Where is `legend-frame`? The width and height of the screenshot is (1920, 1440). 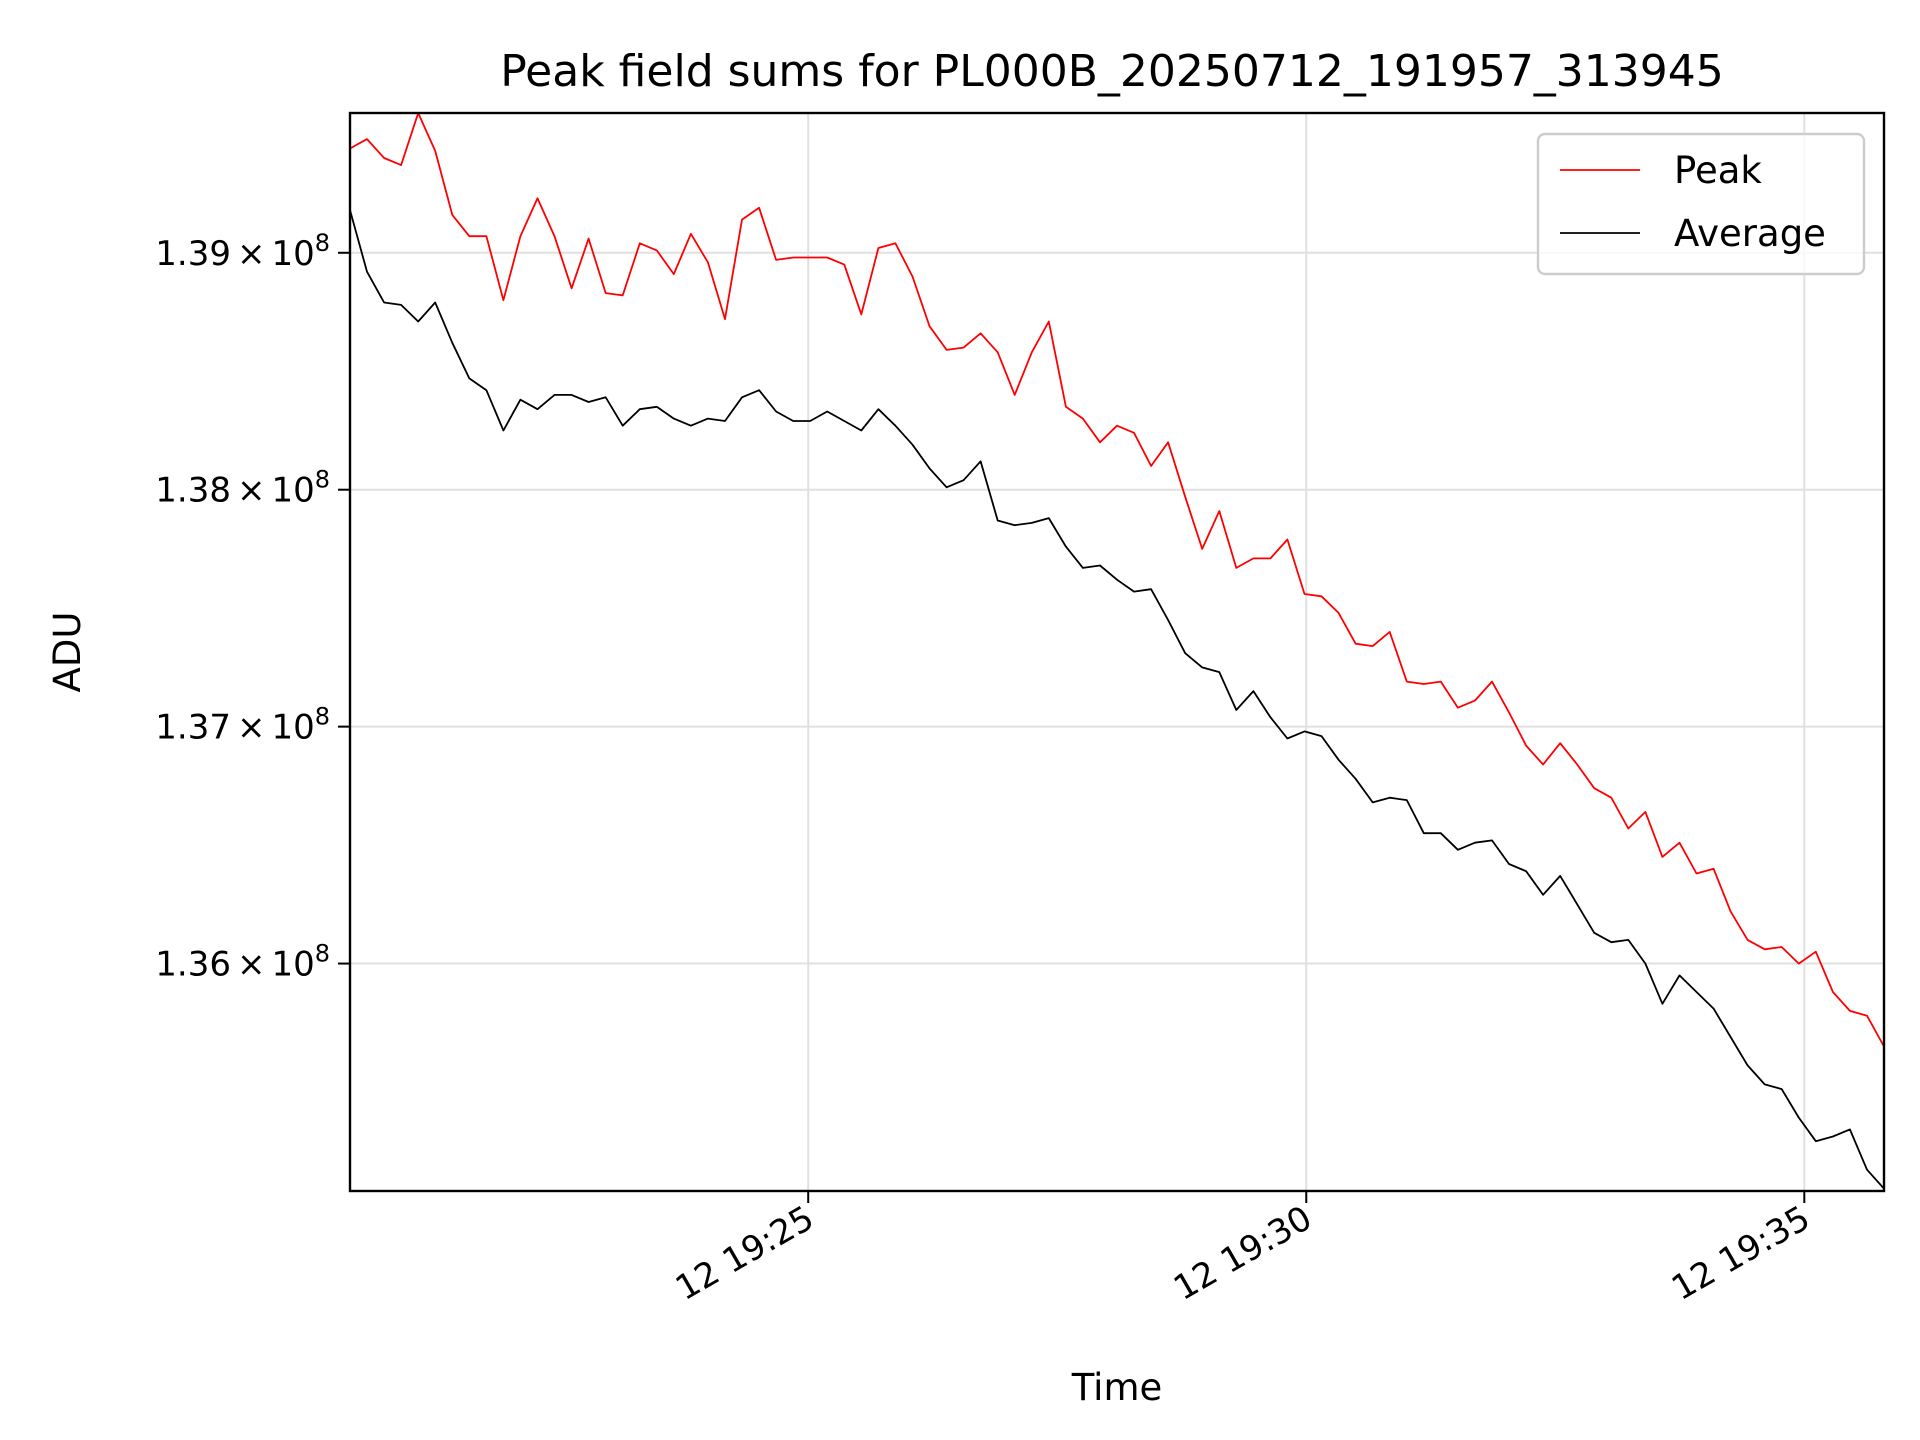
legend-frame is located at coordinates (1701, 204).